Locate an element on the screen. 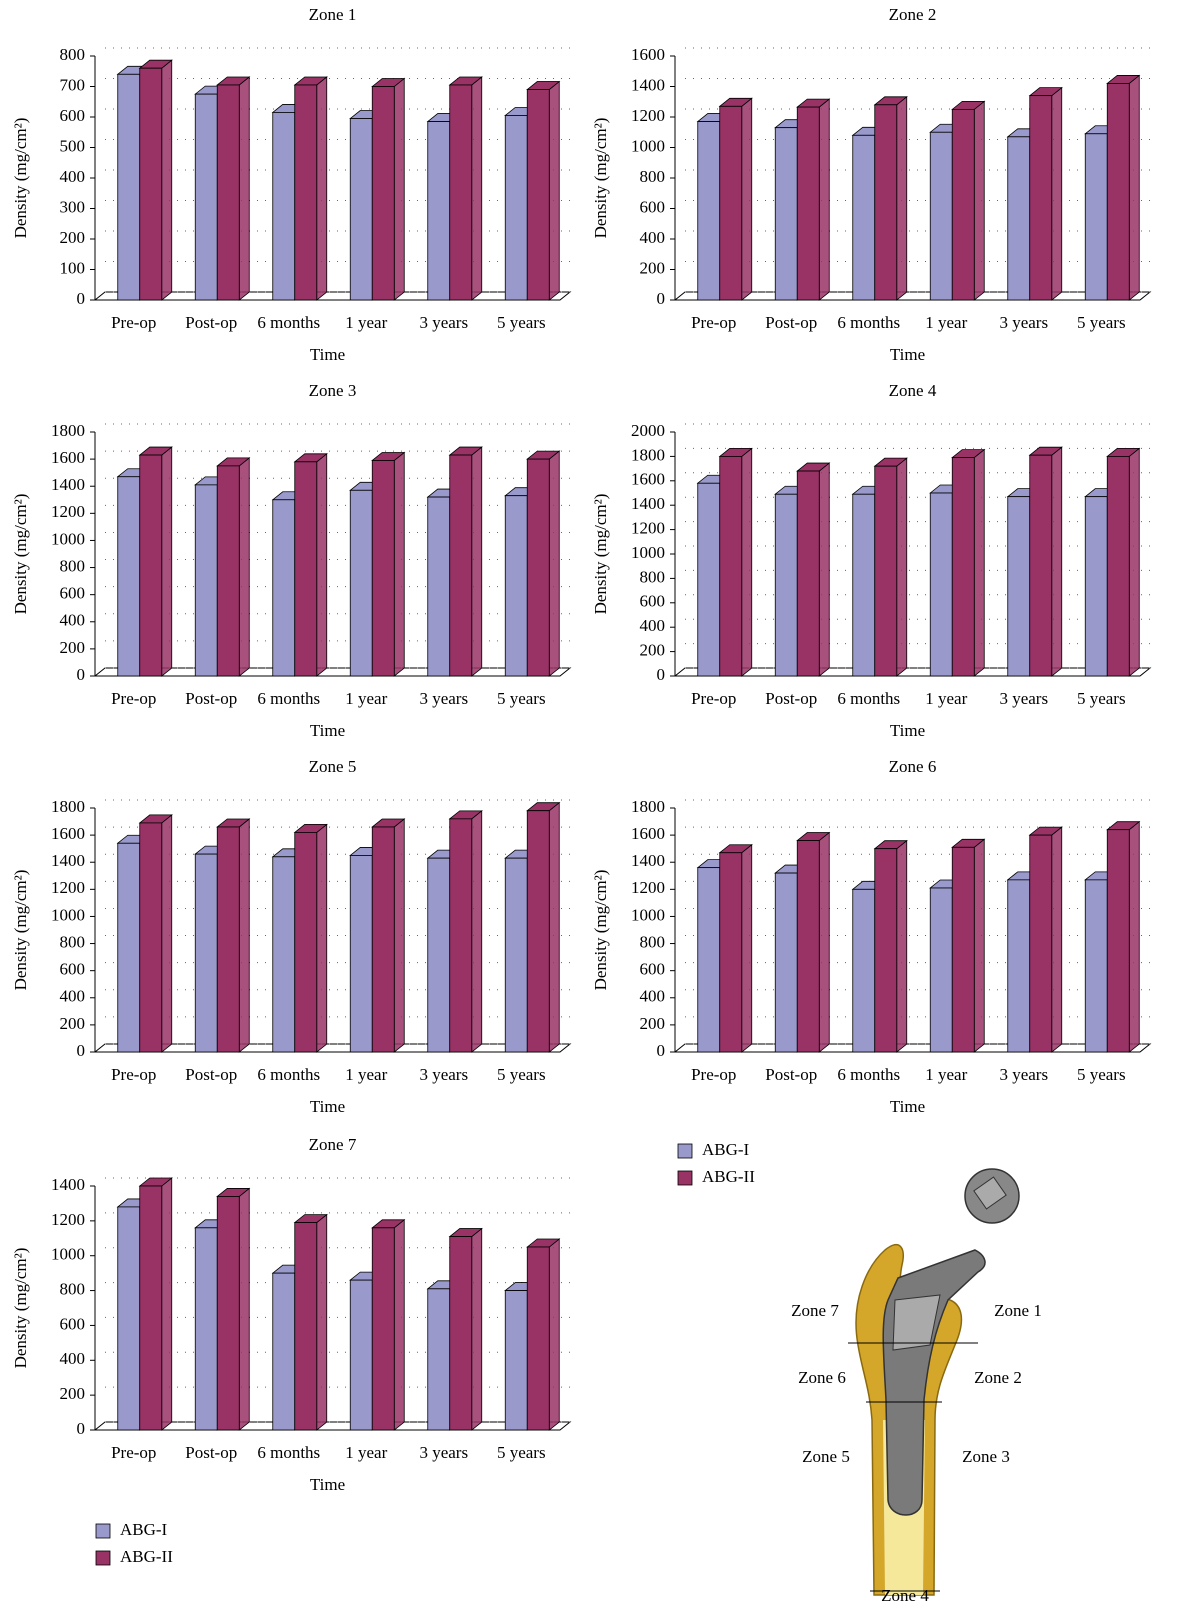  y-tick-label: 700 is located at coordinates (73, 84).